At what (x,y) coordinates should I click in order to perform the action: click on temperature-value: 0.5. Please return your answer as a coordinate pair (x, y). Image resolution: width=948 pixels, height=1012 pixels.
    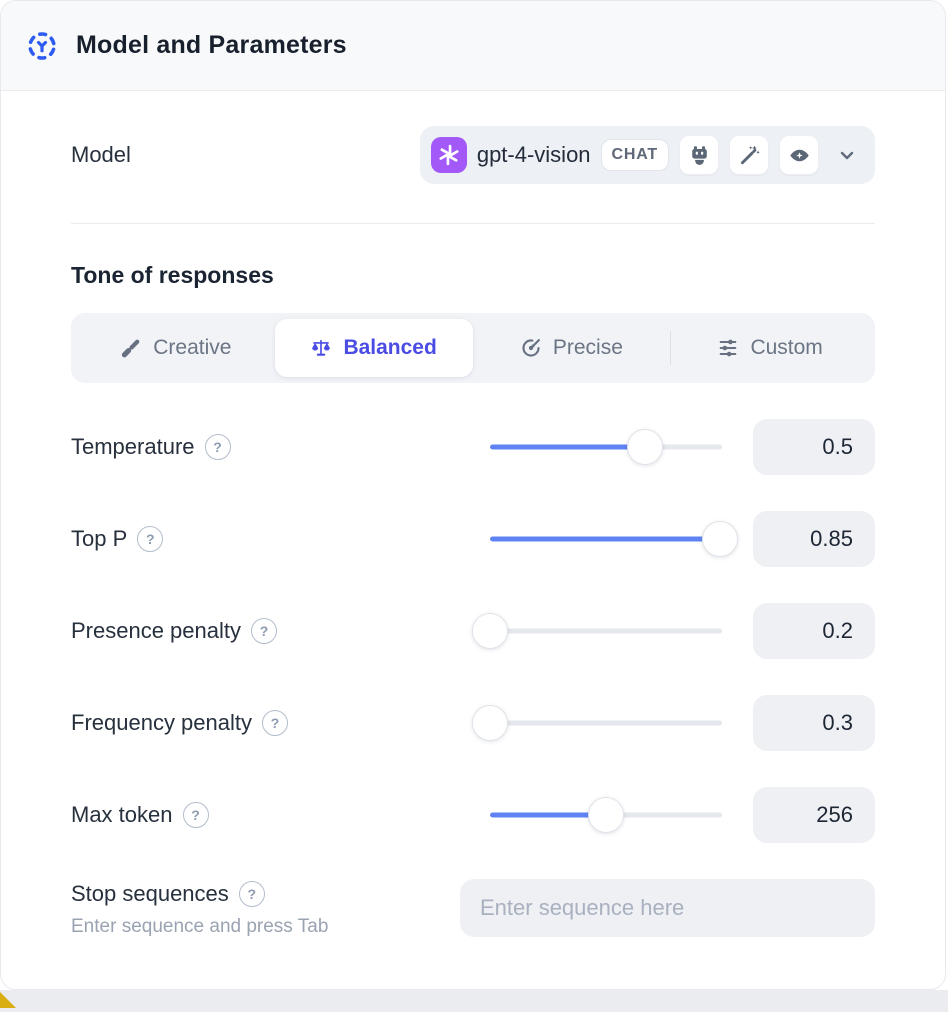
    Looking at the image, I should click on (814, 447).